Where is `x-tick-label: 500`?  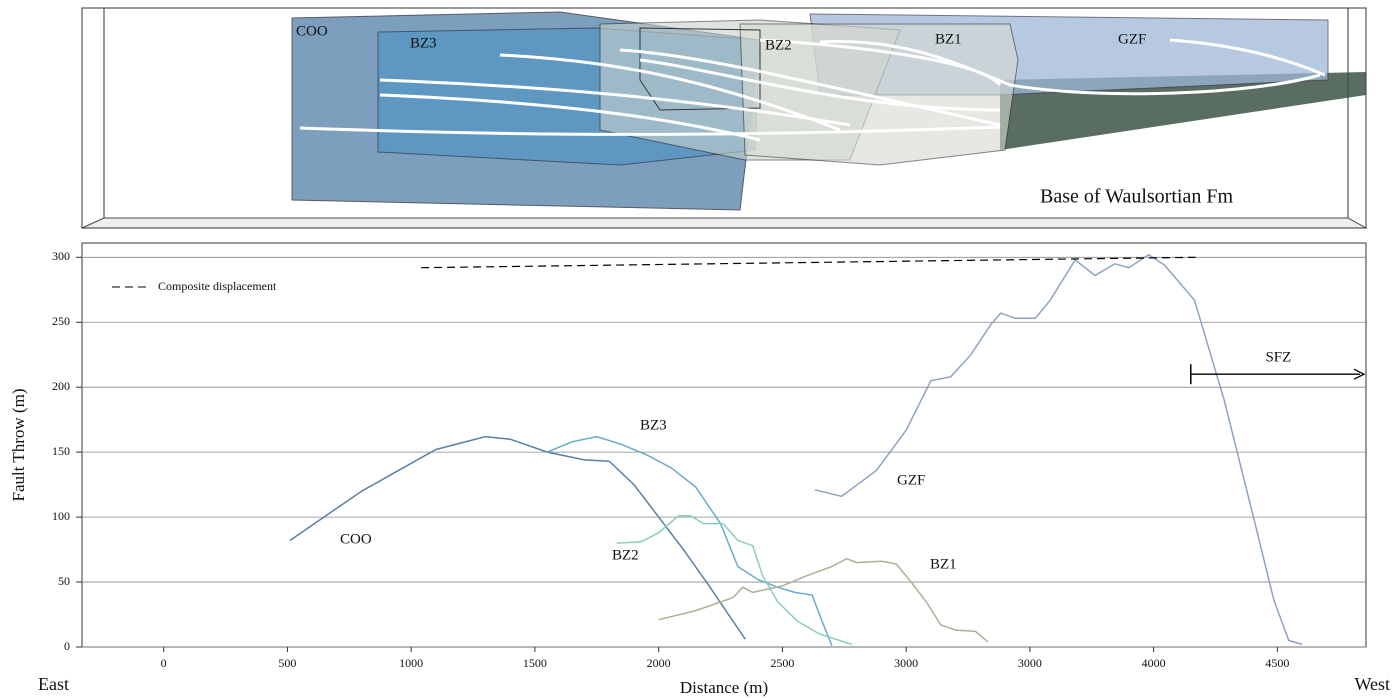 x-tick-label: 500 is located at coordinates (287, 663).